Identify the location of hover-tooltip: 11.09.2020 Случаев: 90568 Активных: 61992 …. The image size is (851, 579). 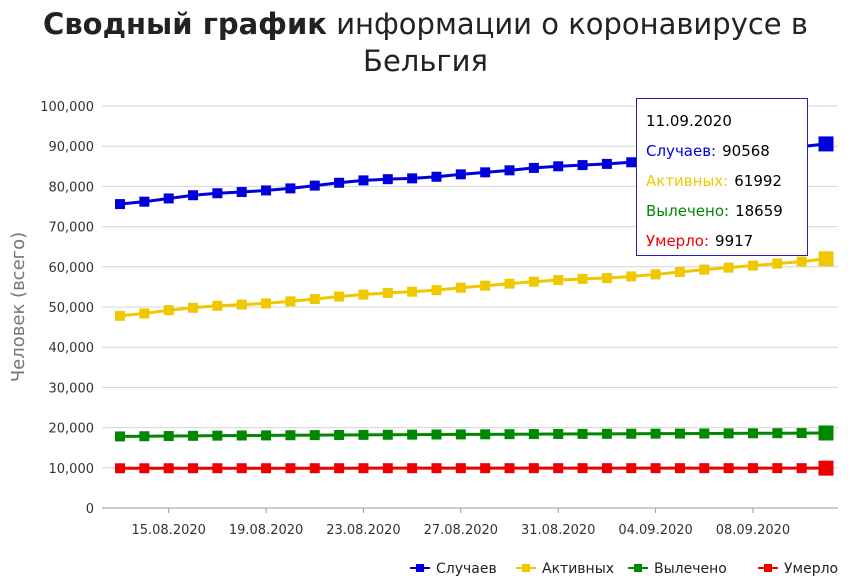
(722, 177).